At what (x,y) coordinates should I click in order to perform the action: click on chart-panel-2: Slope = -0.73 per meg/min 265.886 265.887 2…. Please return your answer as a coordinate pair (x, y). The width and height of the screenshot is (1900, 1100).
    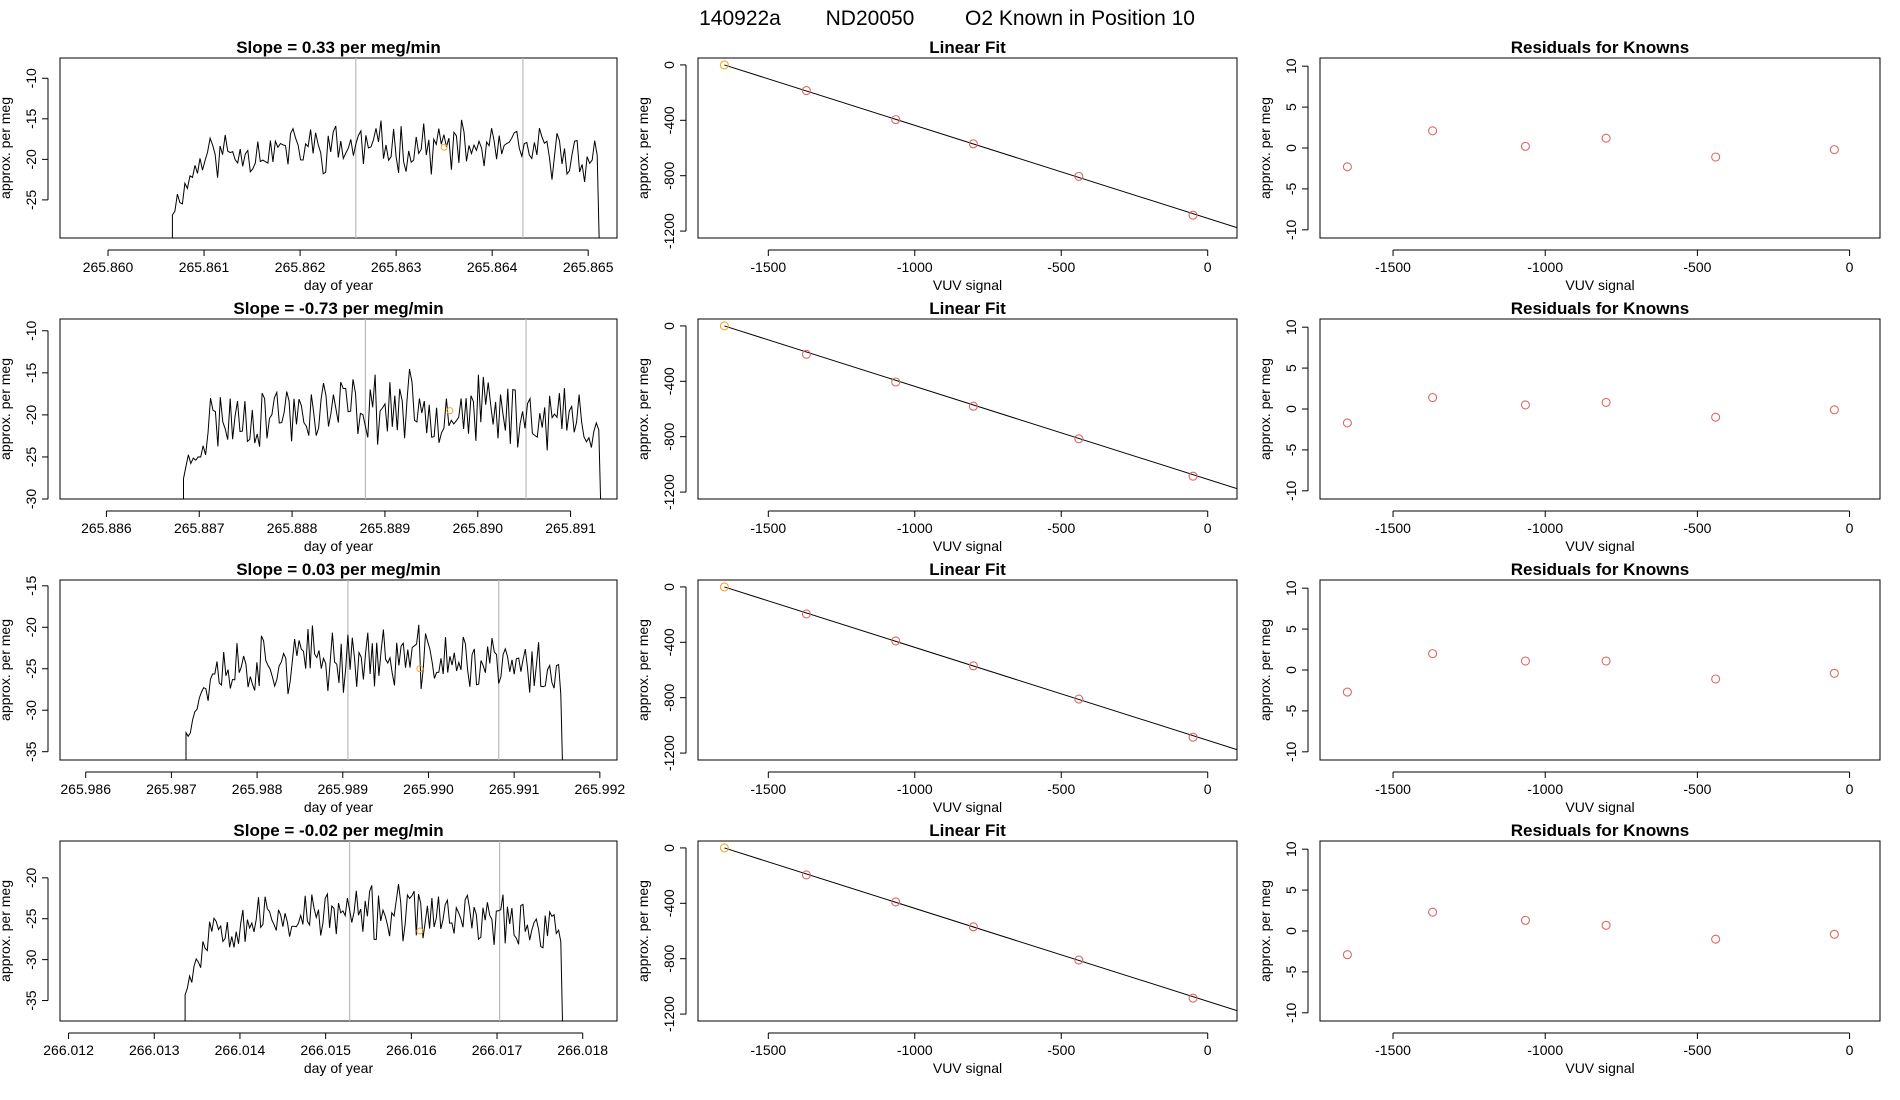
    Looking at the image, I should click on (309, 426).